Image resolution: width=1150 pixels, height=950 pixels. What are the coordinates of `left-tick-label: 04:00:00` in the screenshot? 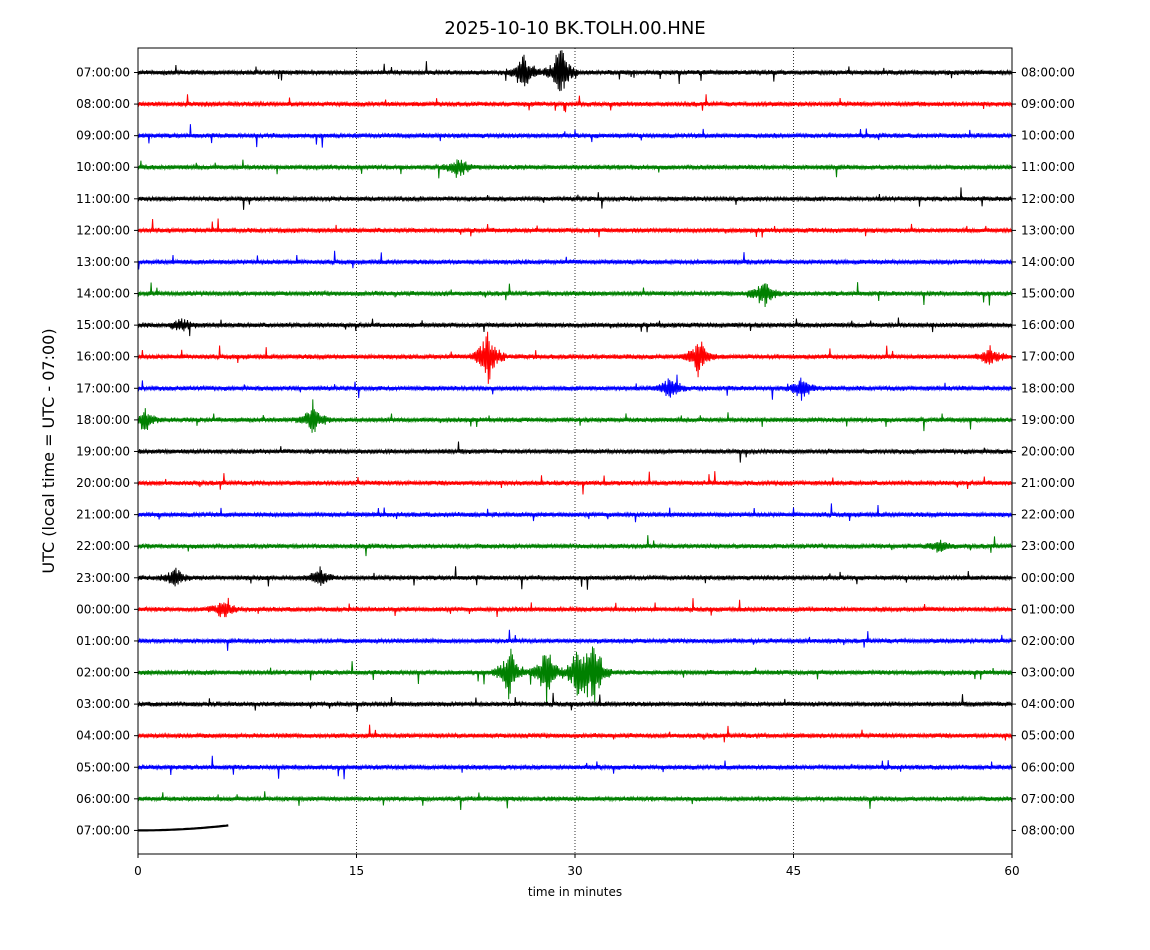 It's located at (103, 736).